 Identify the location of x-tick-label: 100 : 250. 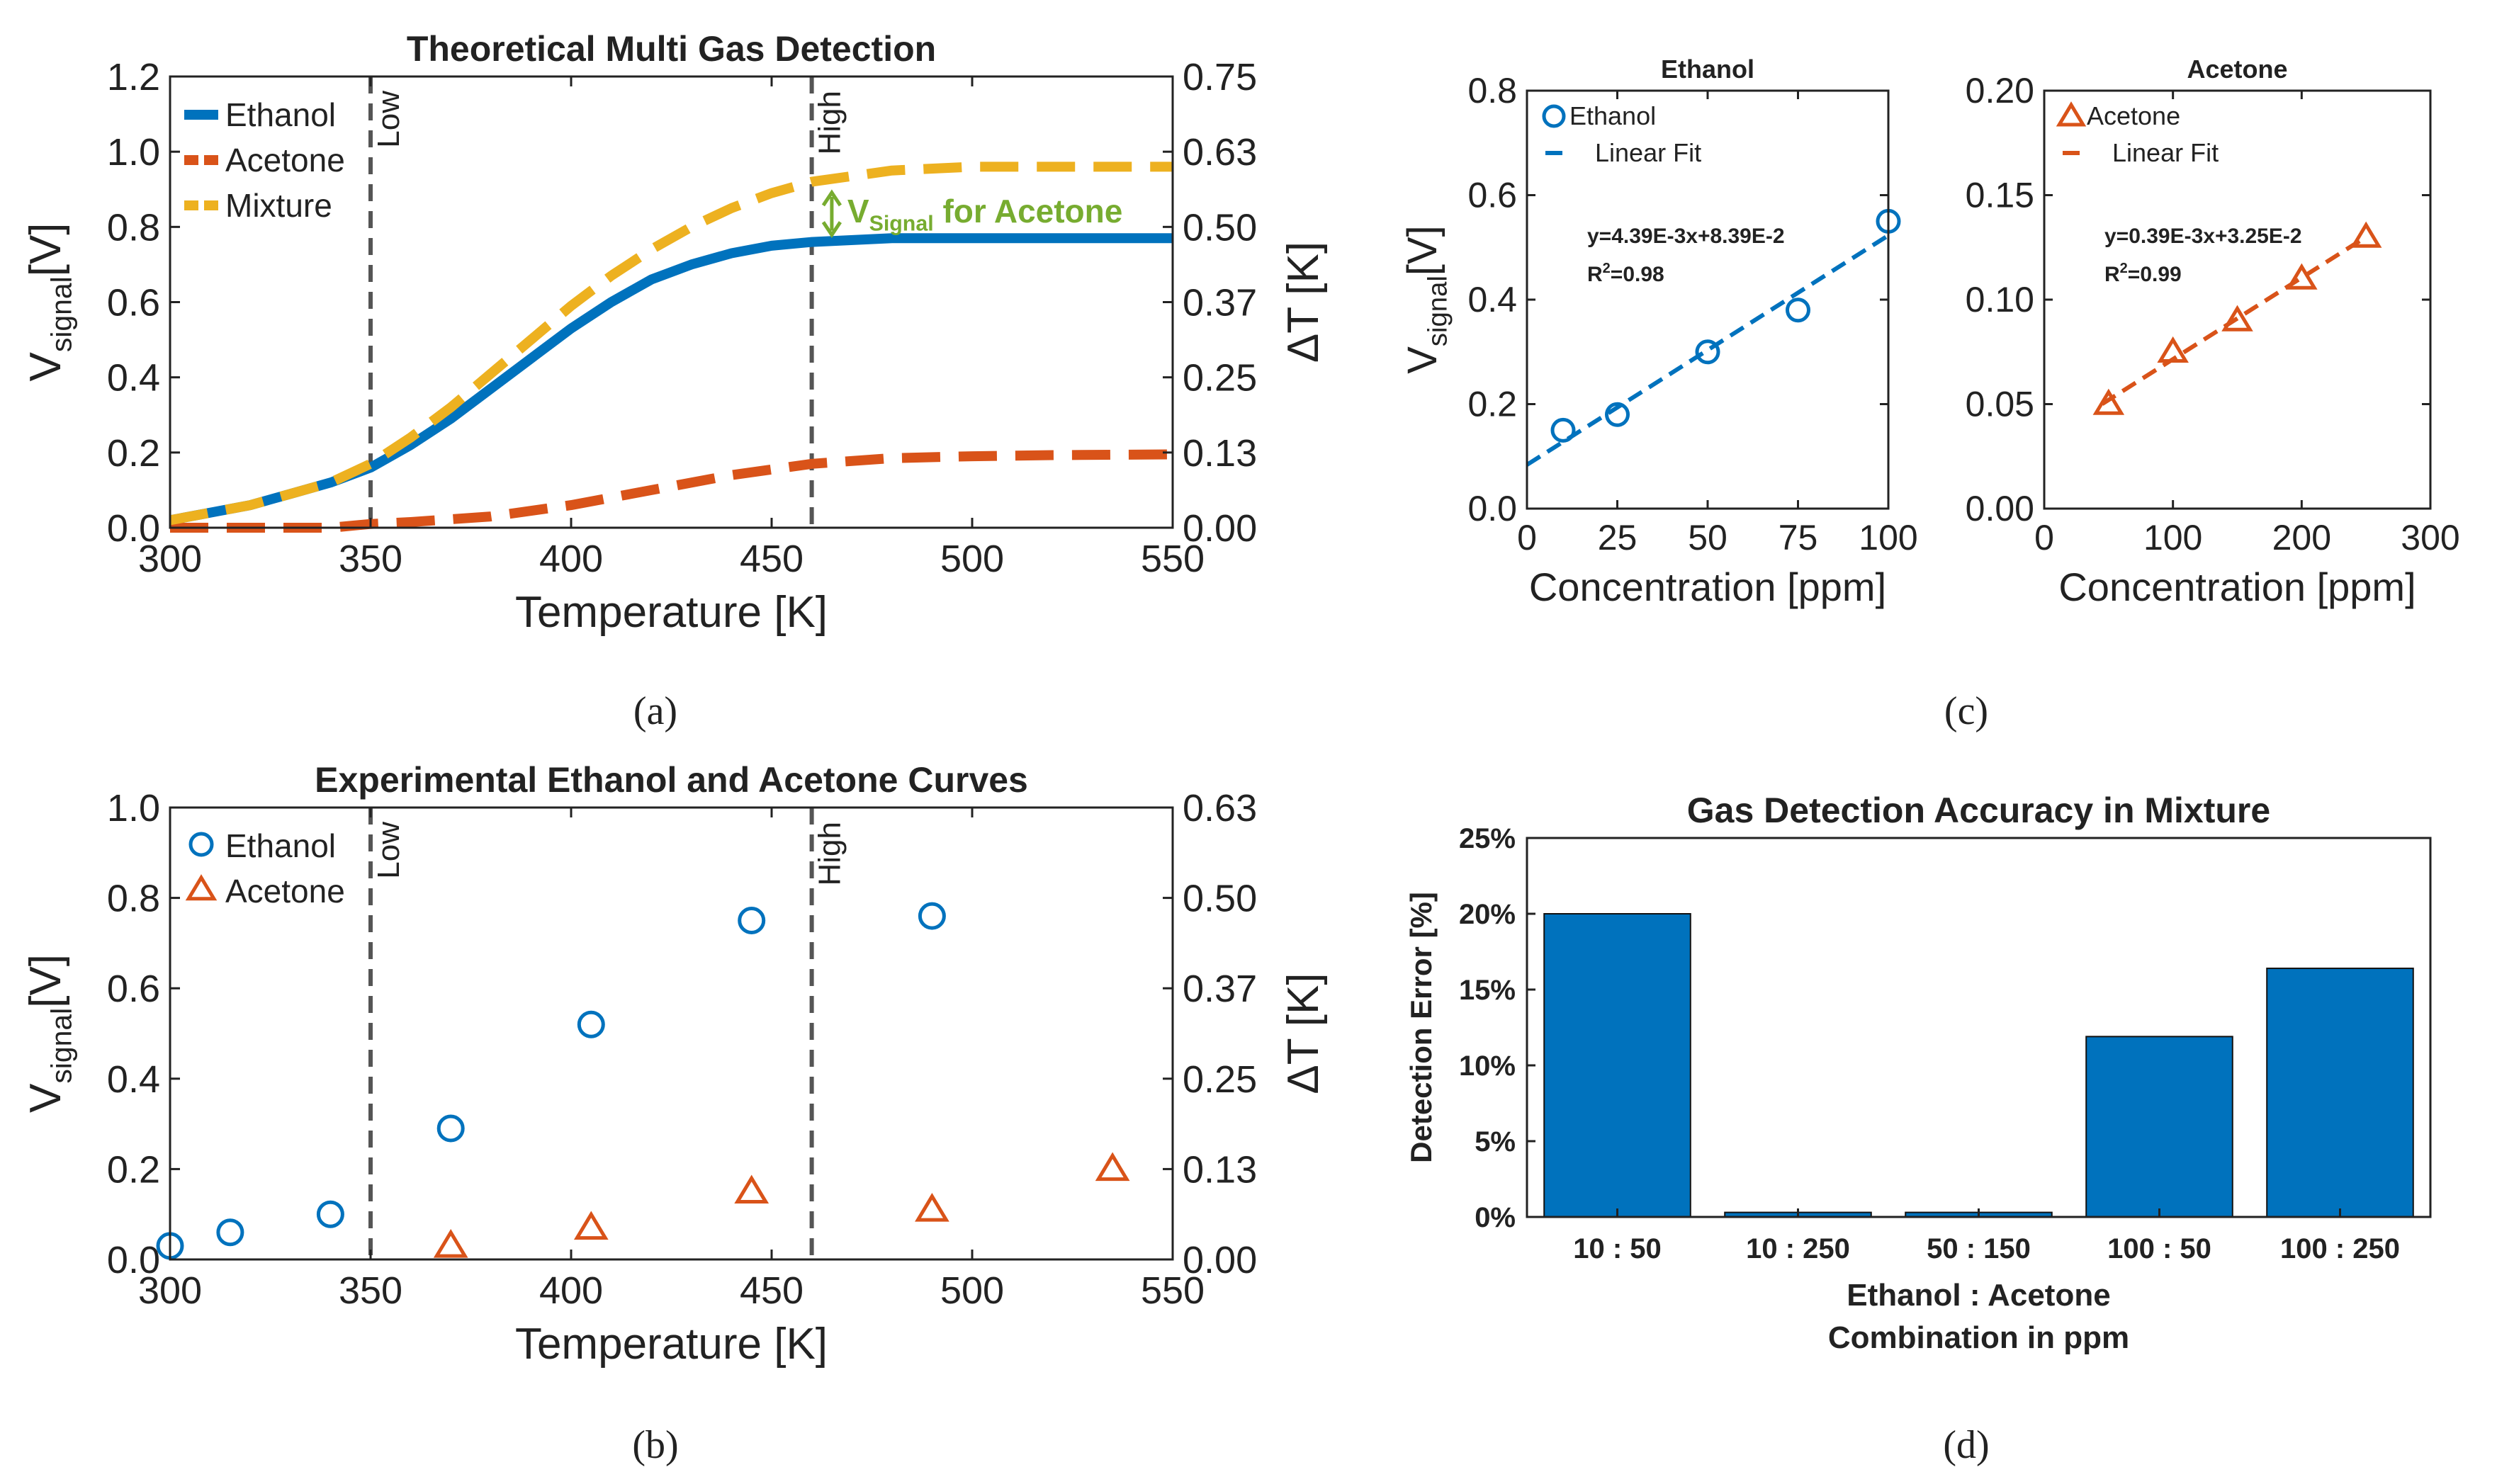
(2340, 1248).